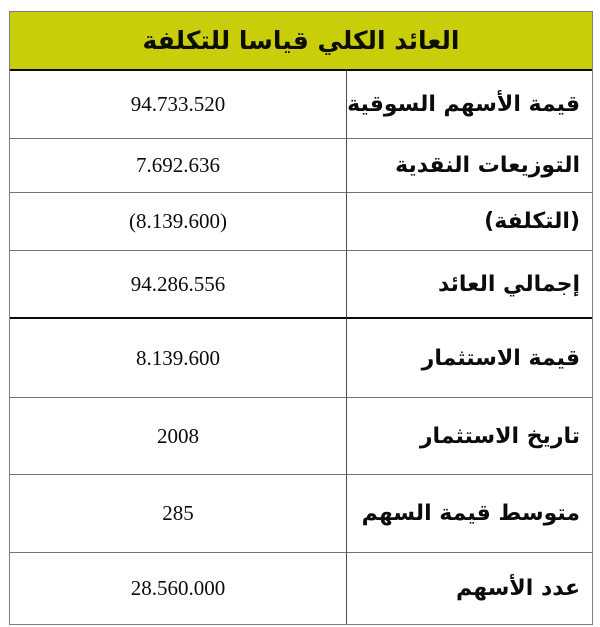  Describe the element at coordinates (178, 222) in the screenshot. I see `cost-value: (8.139.600)` at that location.